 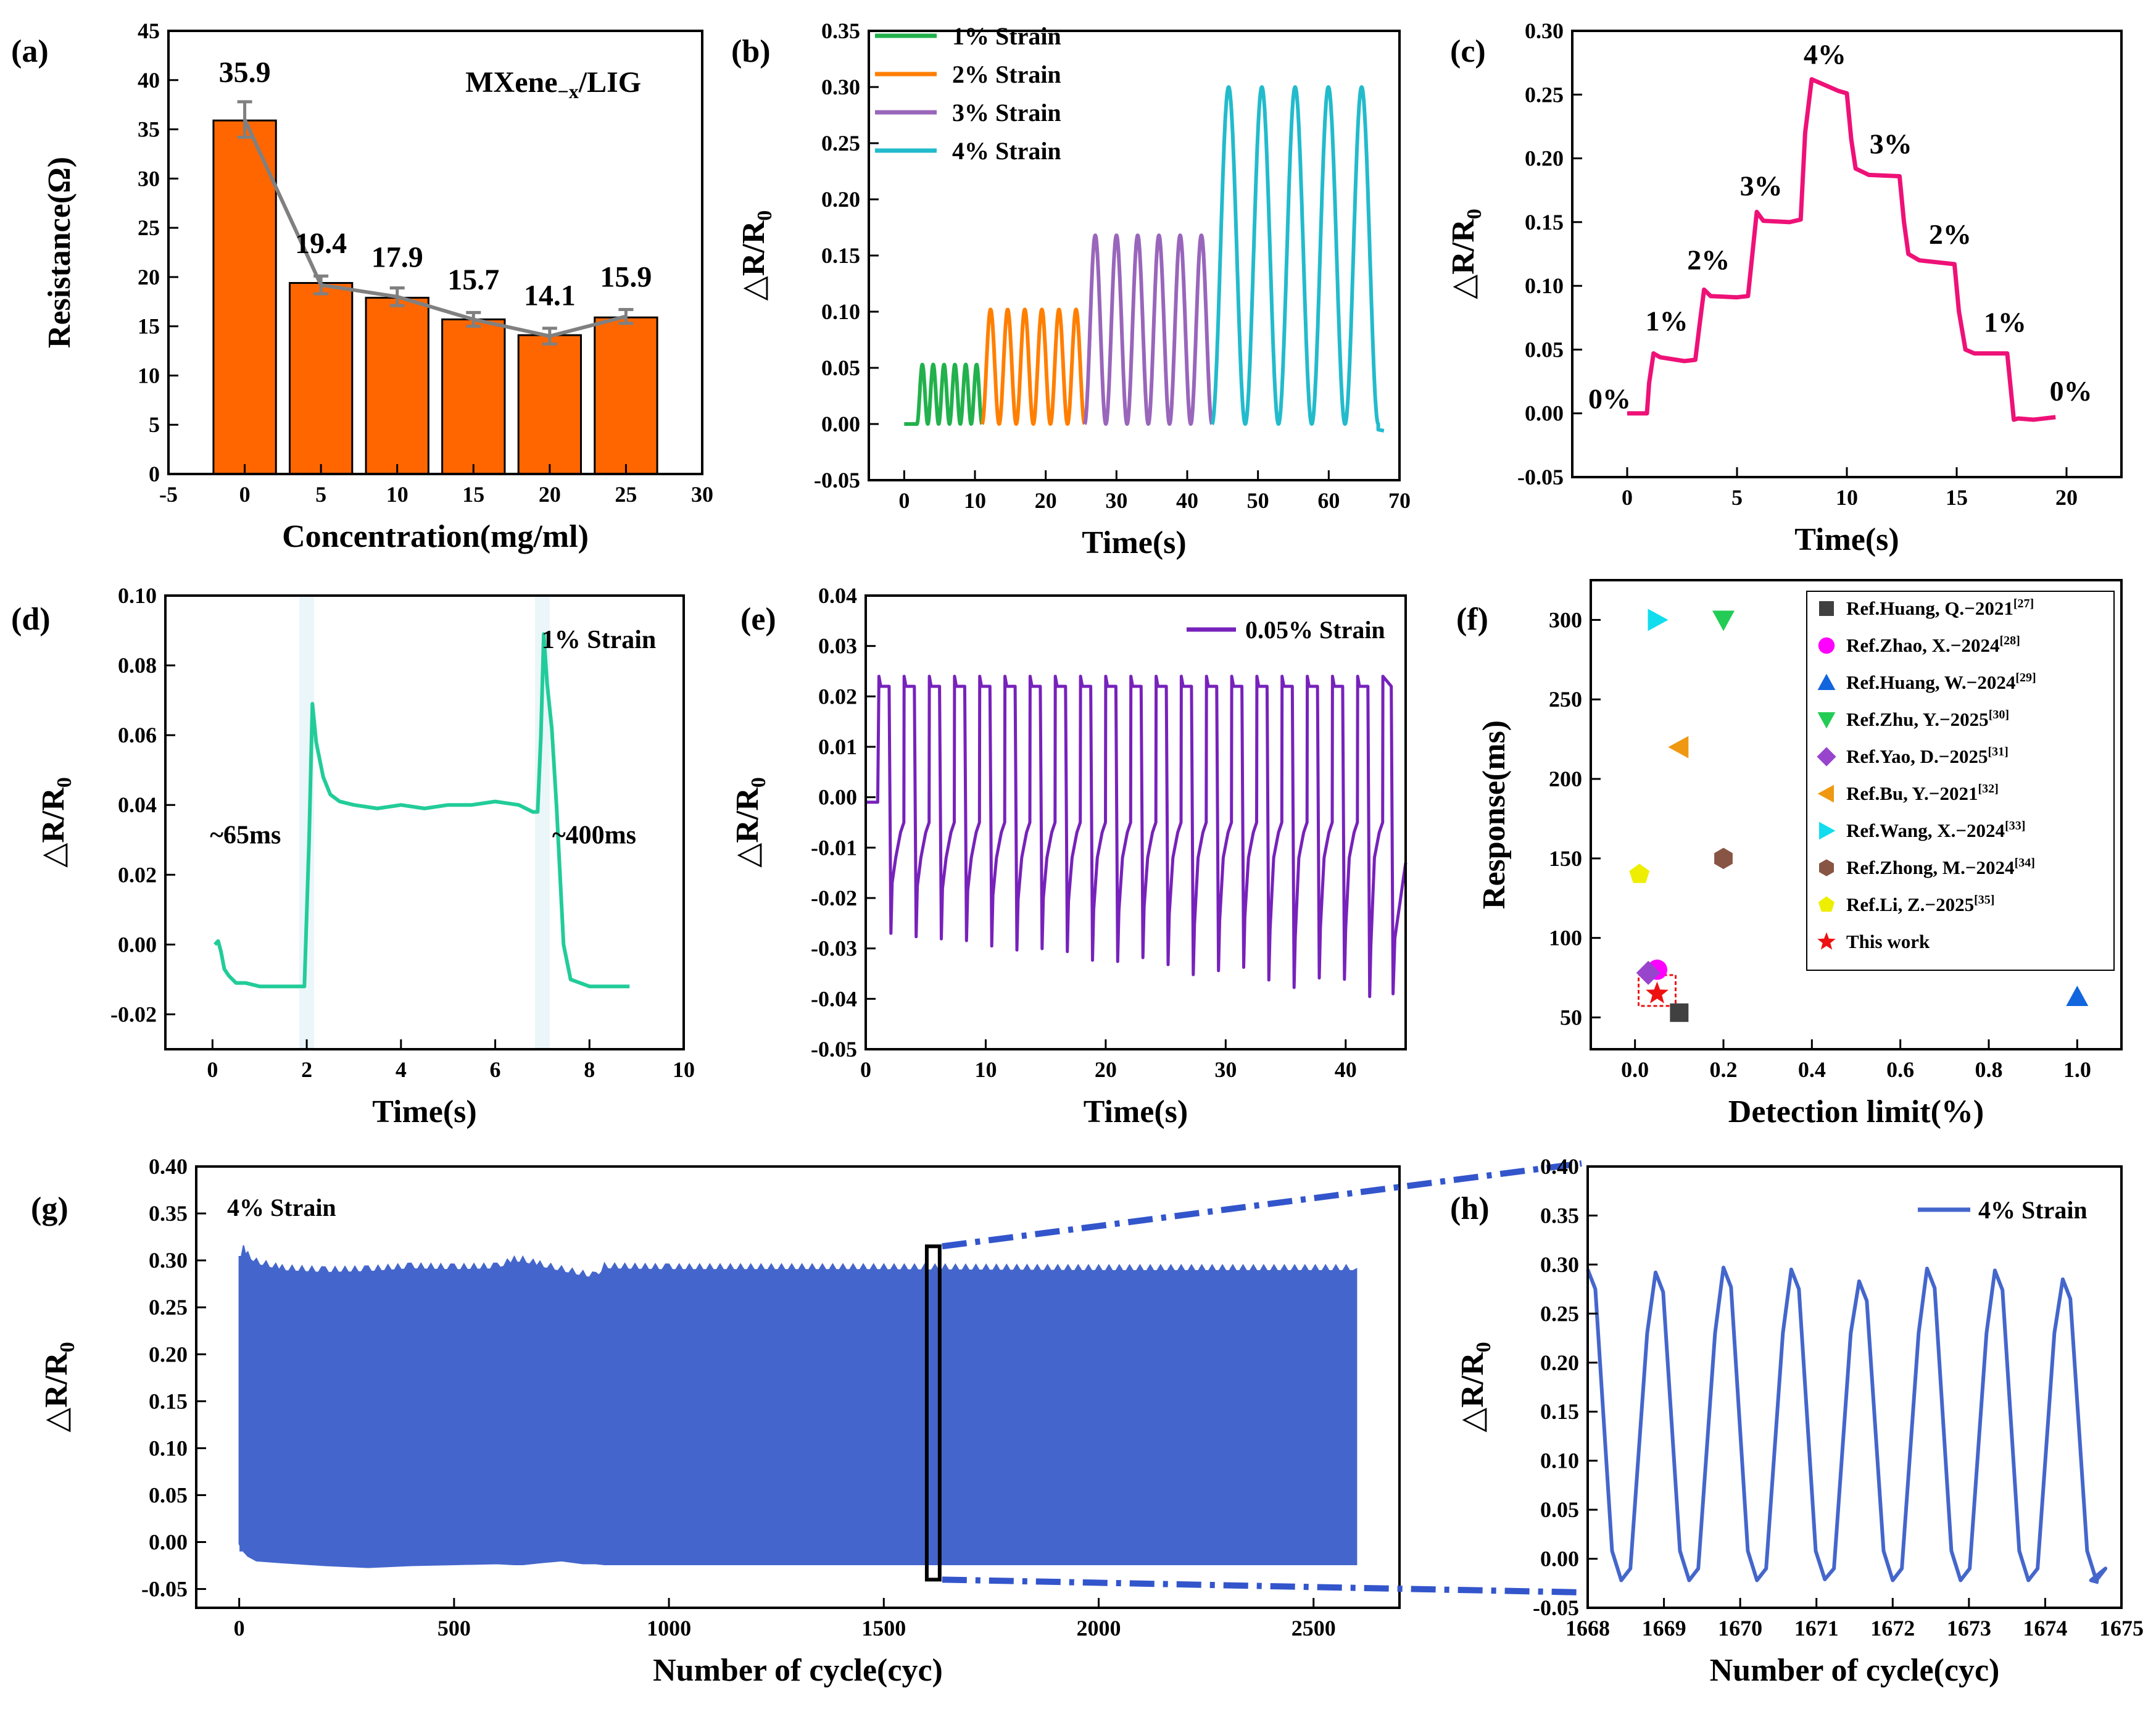 What do you see at coordinates (1472, 619) in the screenshot?
I see `panel-label-f: (f)` at bounding box center [1472, 619].